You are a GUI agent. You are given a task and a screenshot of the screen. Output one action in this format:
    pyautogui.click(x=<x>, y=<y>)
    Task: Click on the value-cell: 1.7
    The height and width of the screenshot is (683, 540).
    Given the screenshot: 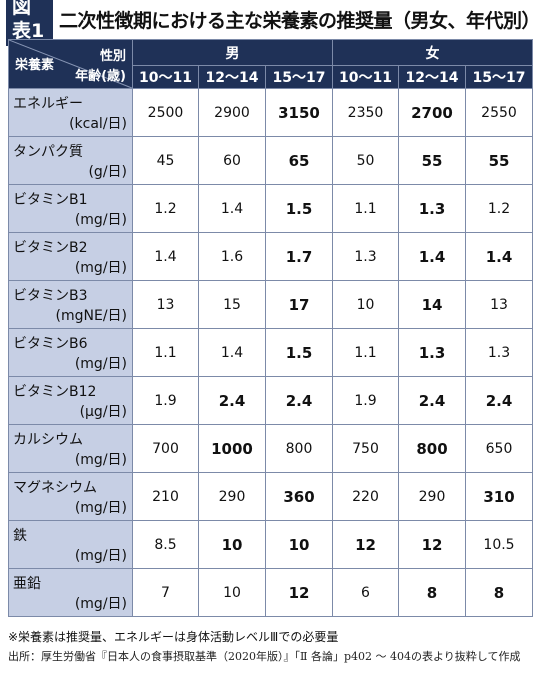 What is the action you would take?
    pyautogui.click(x=299, y=256)
    